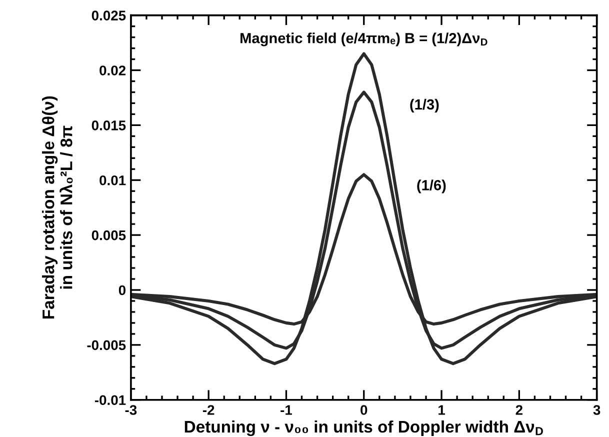  I want to click on annotation: (1/3), so click(424, 105).